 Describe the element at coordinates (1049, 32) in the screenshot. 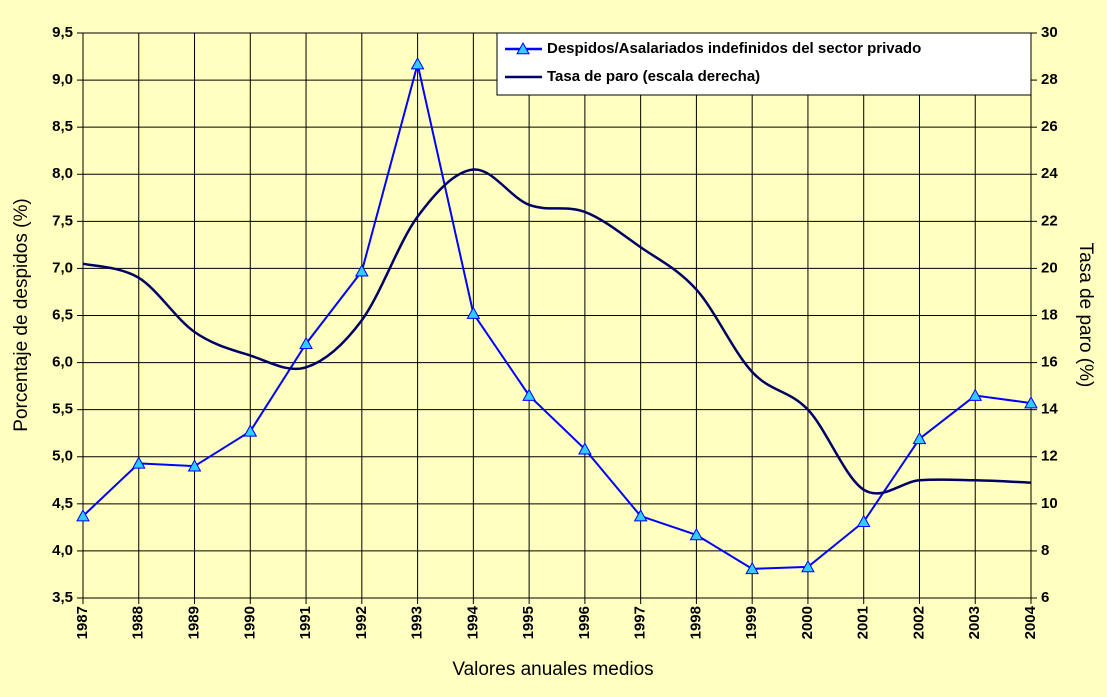

I see `y2-tick-label: 30` at that location.